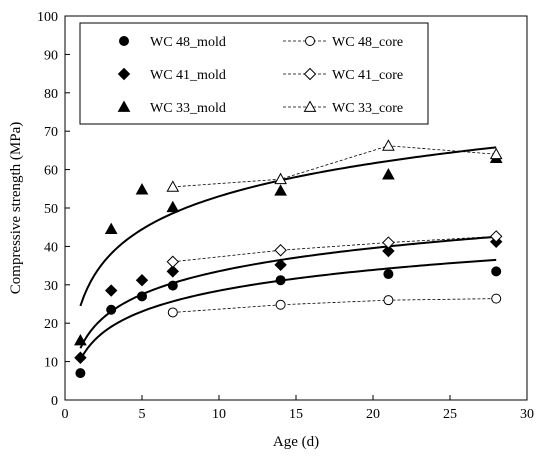 This screenshot has width=550, height=458. Describe the element at coordinates (142, 414) in the screenshot. I see `x-tick-label: 5` at that location.